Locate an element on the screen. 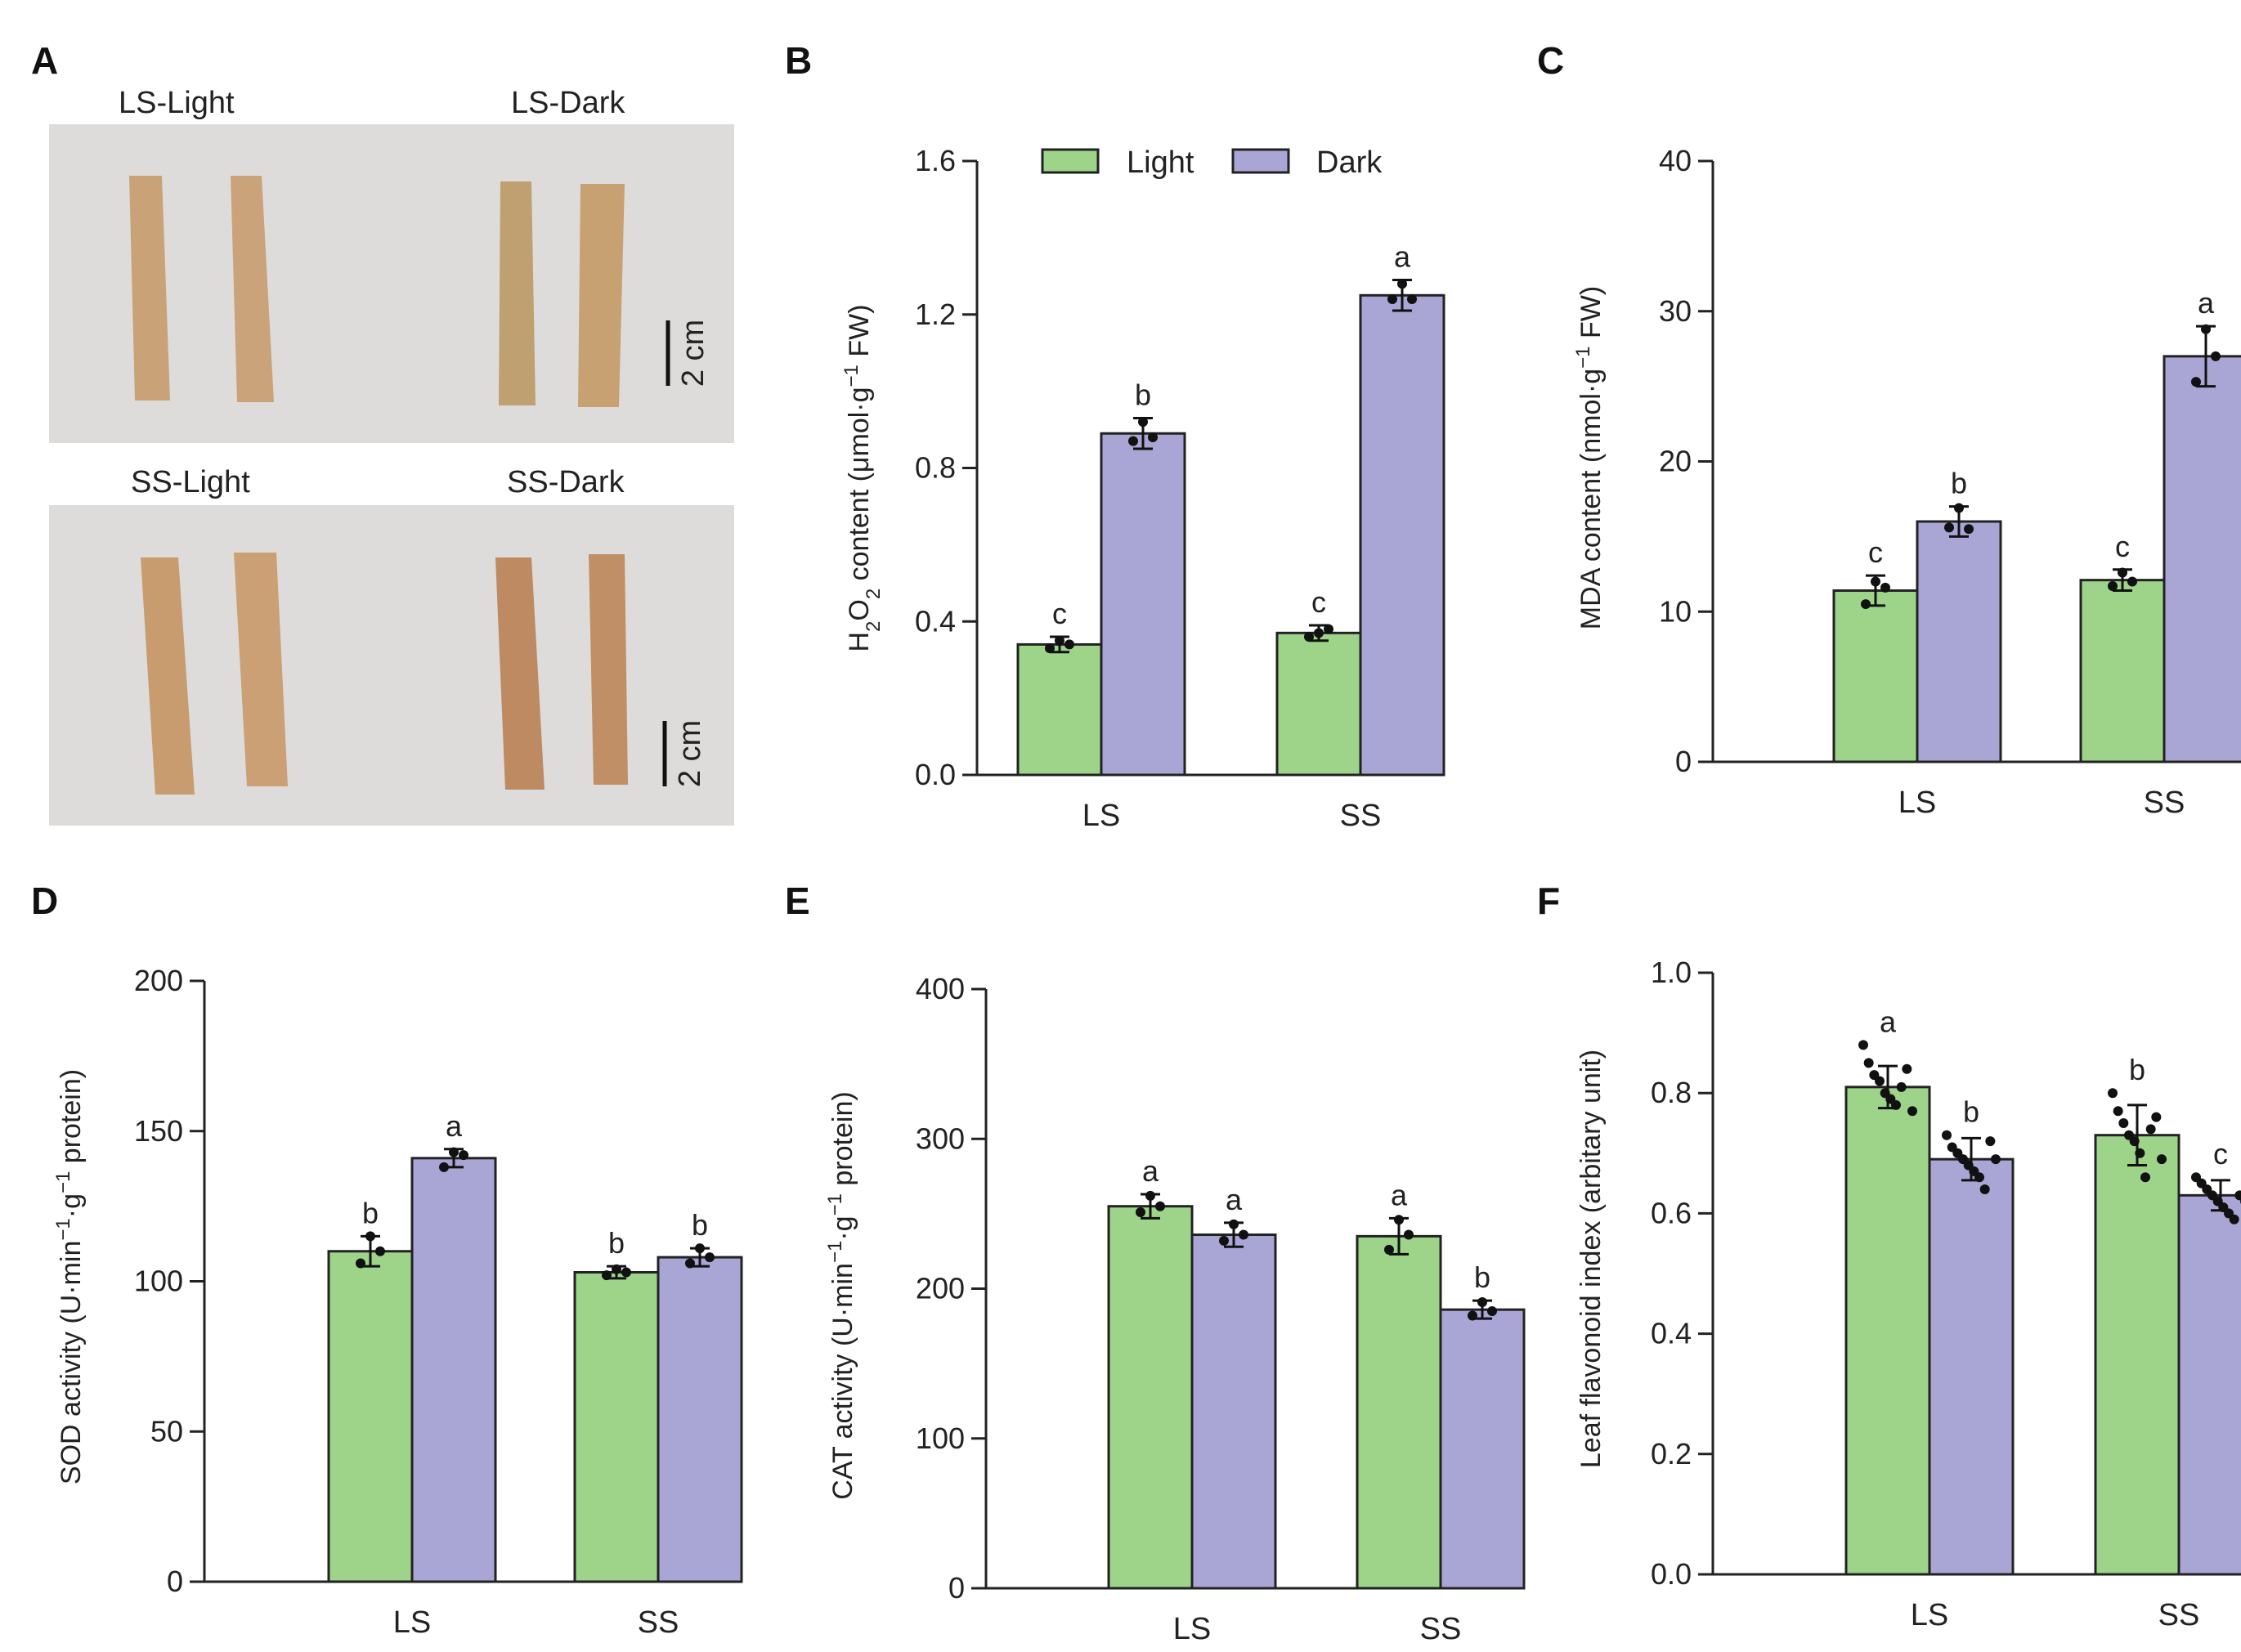 Image resolution: width=2241 pixels, height=1652 pixels. scale-bar-label-top: 2 cm is located at coordinates (693, 353).